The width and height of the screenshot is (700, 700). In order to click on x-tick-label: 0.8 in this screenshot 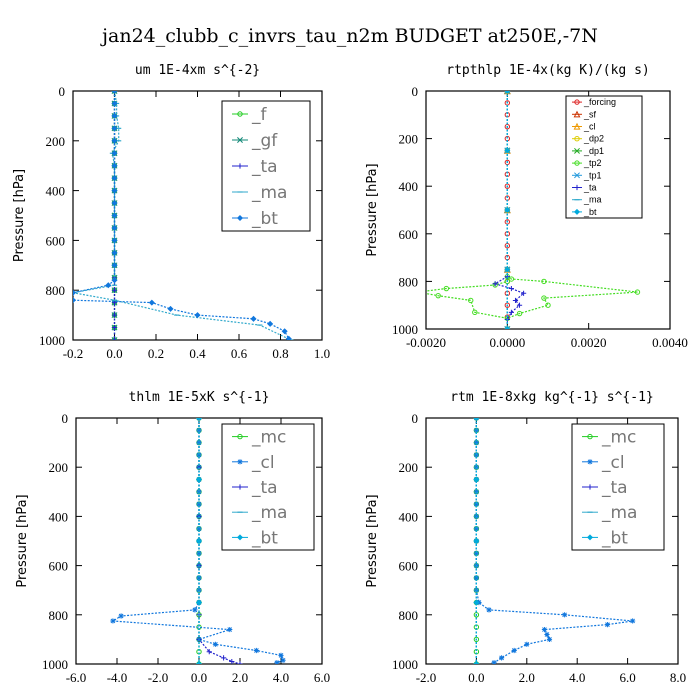, I will do `click(280, 353)`.